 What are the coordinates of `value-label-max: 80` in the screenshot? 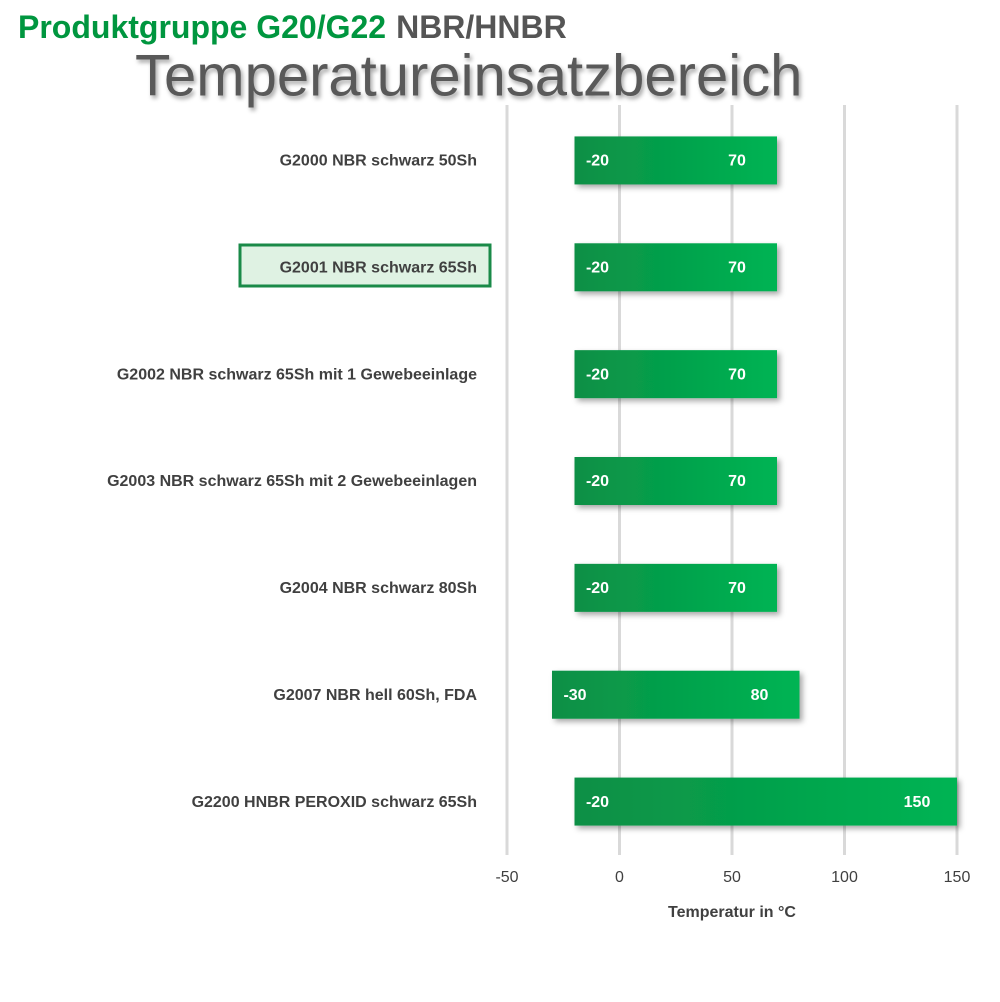 It's located at (760, 695).